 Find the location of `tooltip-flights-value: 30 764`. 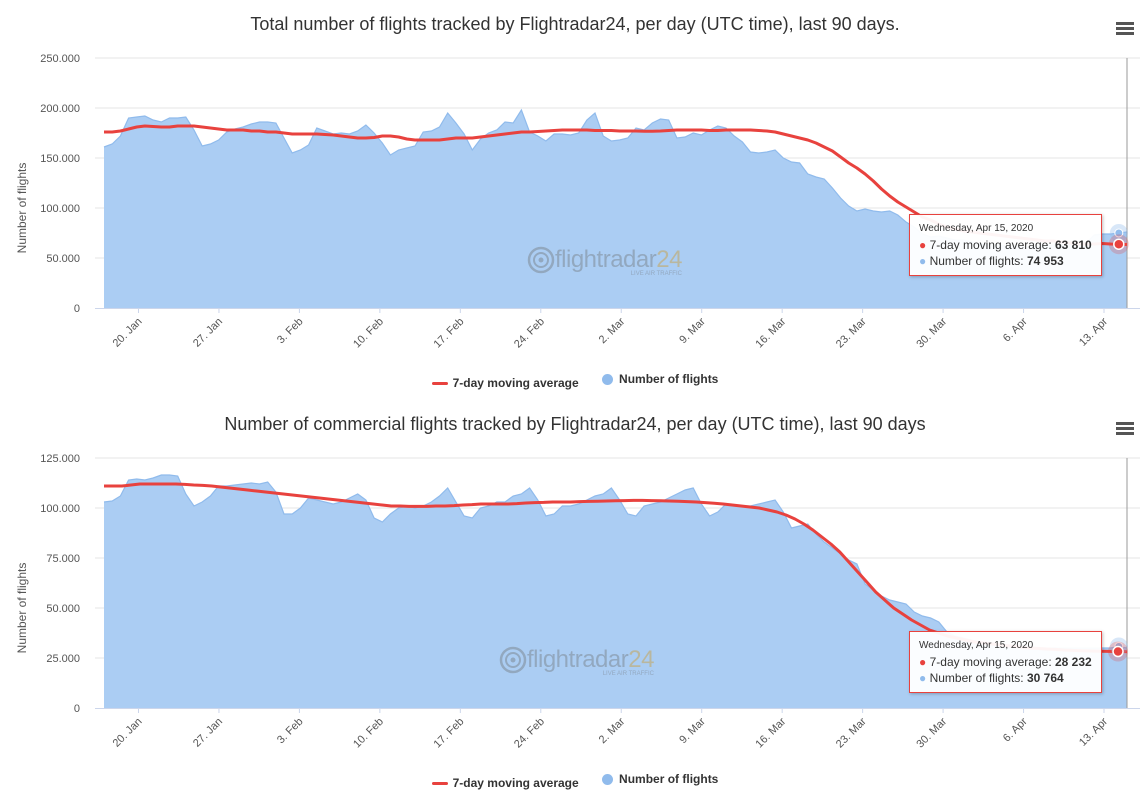

tooltip-flights-value: 30 764 is located at coordinates (1045, 678).